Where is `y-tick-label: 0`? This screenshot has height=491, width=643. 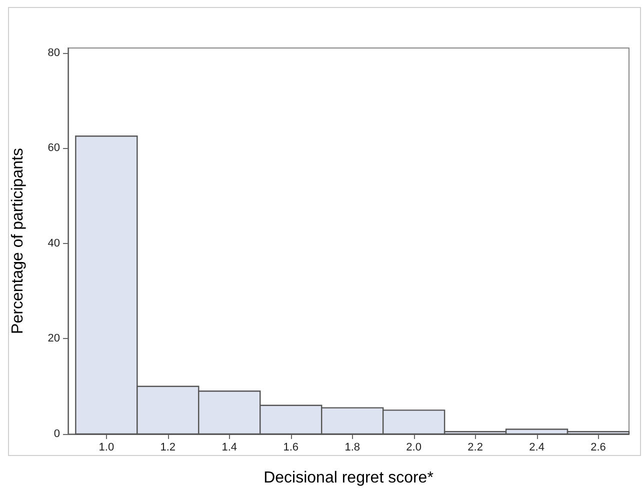
y-tick-label: 0 is located at coordinates (57, 434).